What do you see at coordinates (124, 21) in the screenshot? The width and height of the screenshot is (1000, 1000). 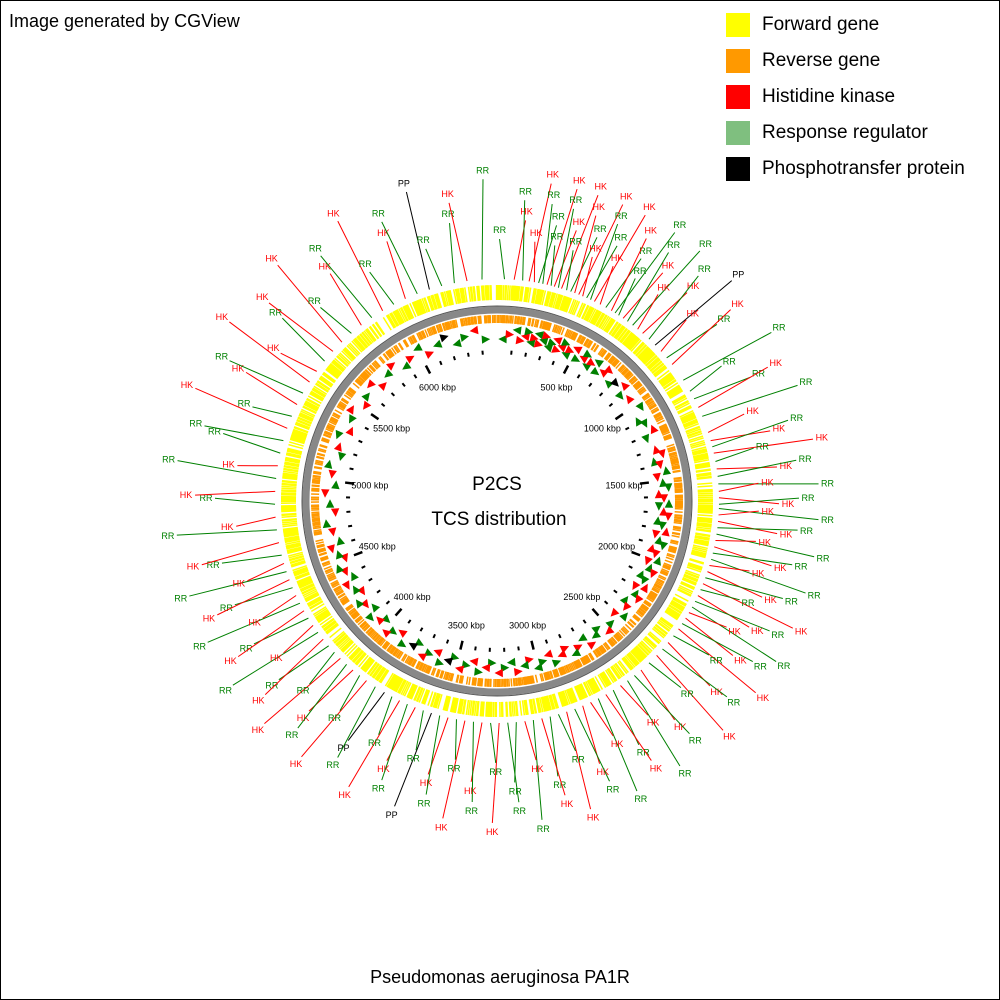 I see `credit-text: Image generated by CGView` at bounding box center [124, 21].